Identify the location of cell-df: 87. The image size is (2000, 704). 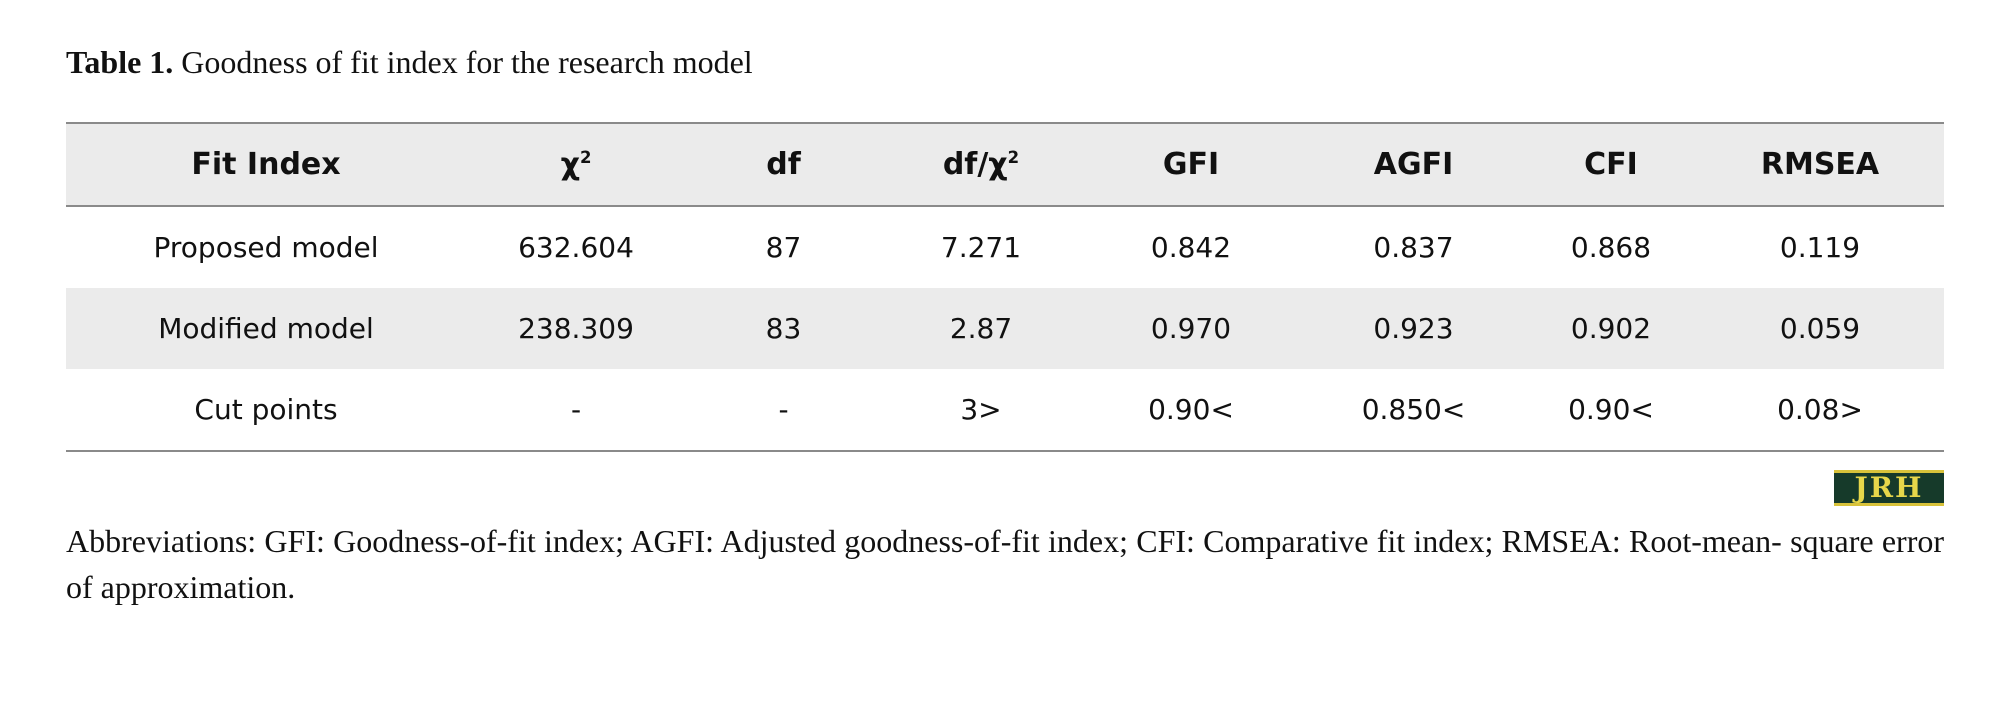
(783, 247).